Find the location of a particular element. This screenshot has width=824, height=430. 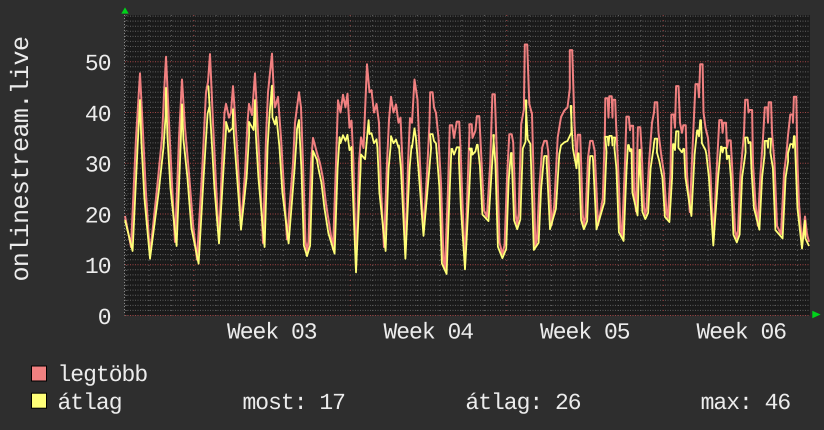

svg-text: Week 04 is located at coordinates (428, 333).